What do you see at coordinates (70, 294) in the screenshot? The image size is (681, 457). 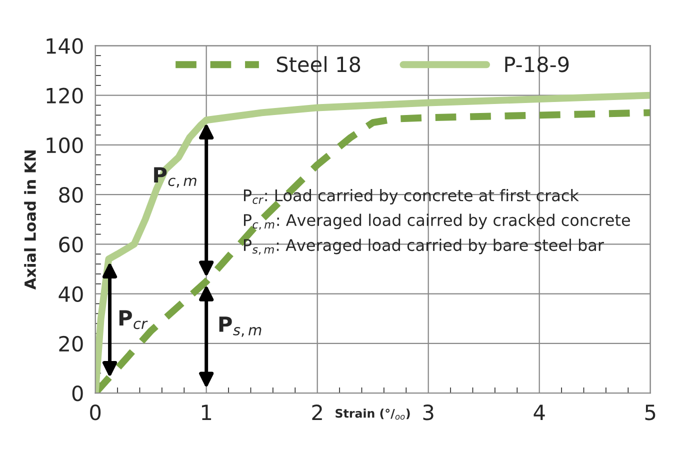 I see `y-tick-label: 40` at bounding box center [70, 294].